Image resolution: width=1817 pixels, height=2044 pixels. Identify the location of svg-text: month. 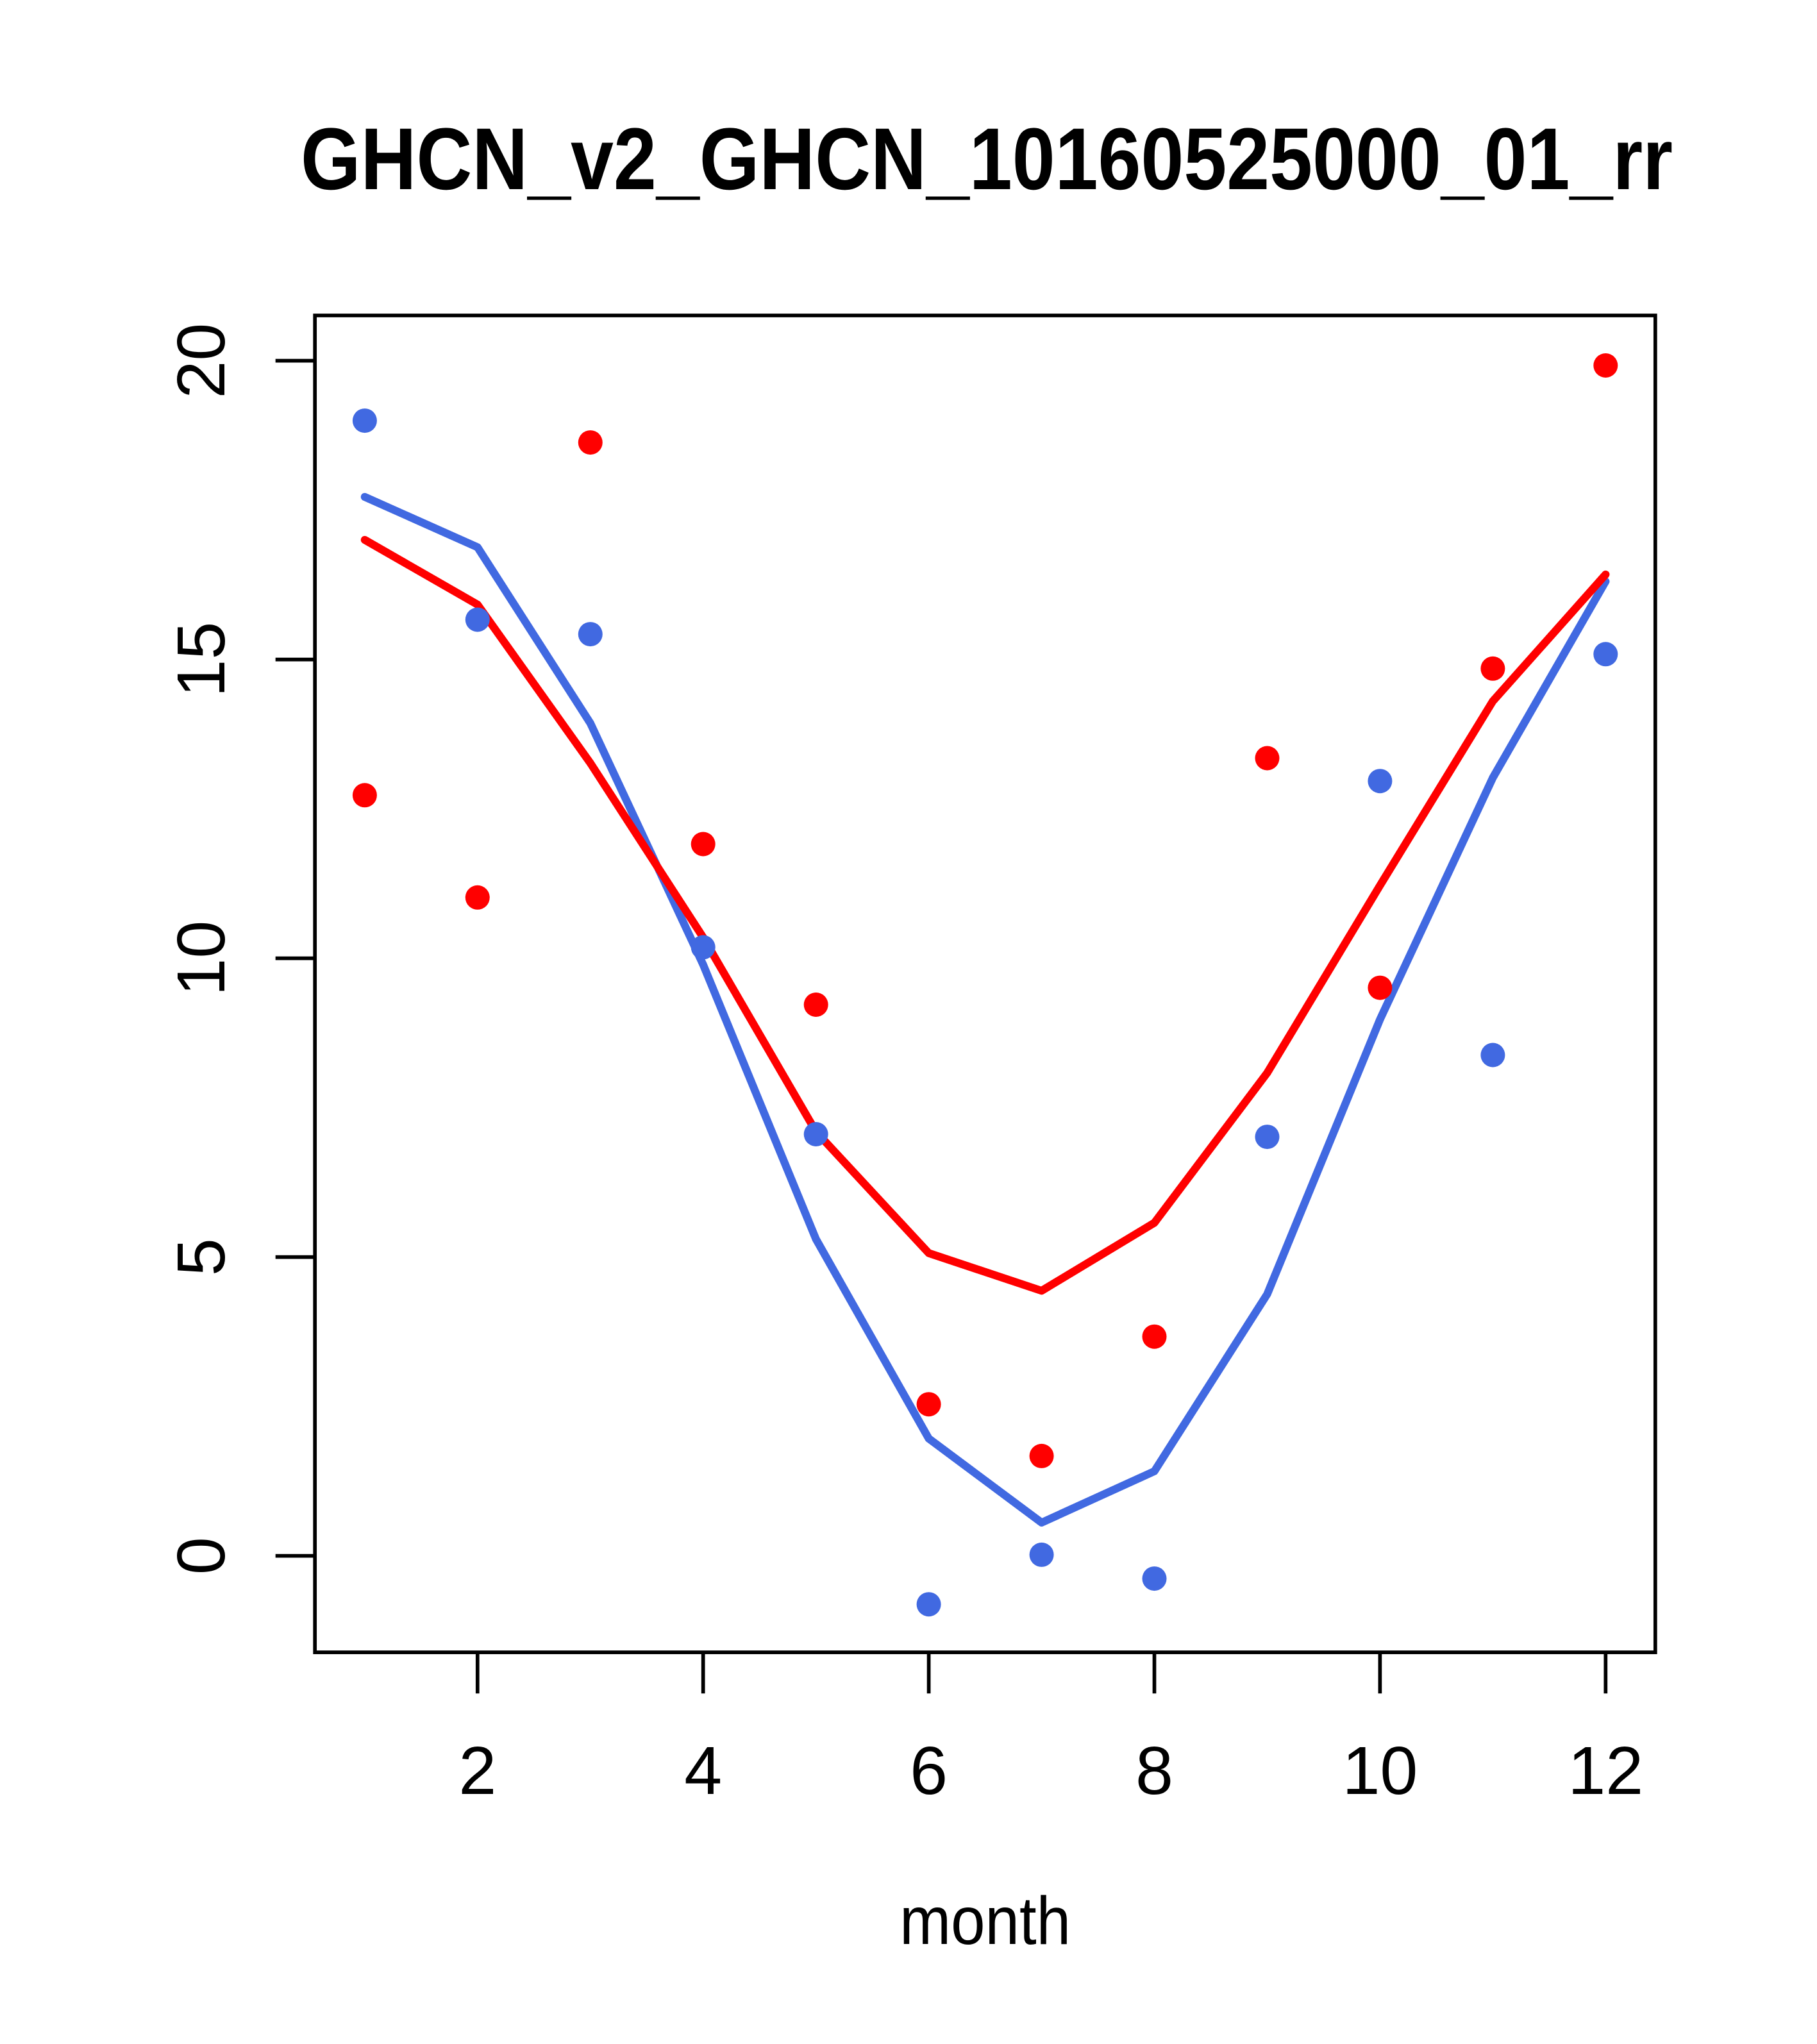
(986, 1921).